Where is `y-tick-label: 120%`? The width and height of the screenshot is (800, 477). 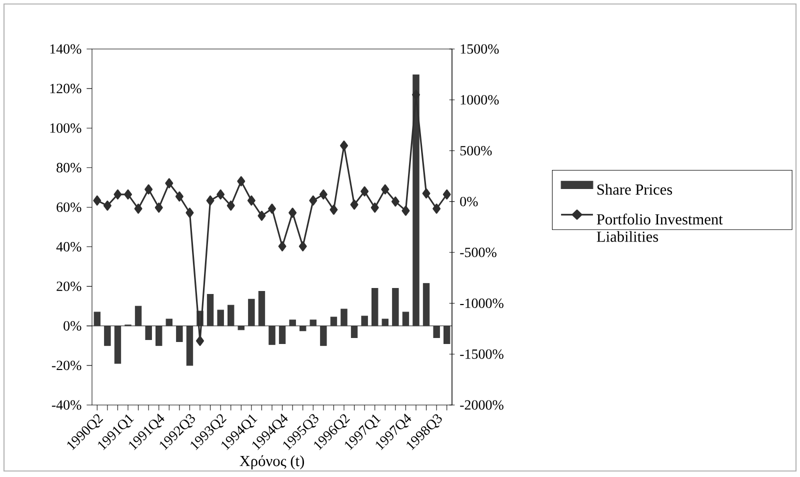
y-tick-label: 120% is located at coordinates (66, 89).